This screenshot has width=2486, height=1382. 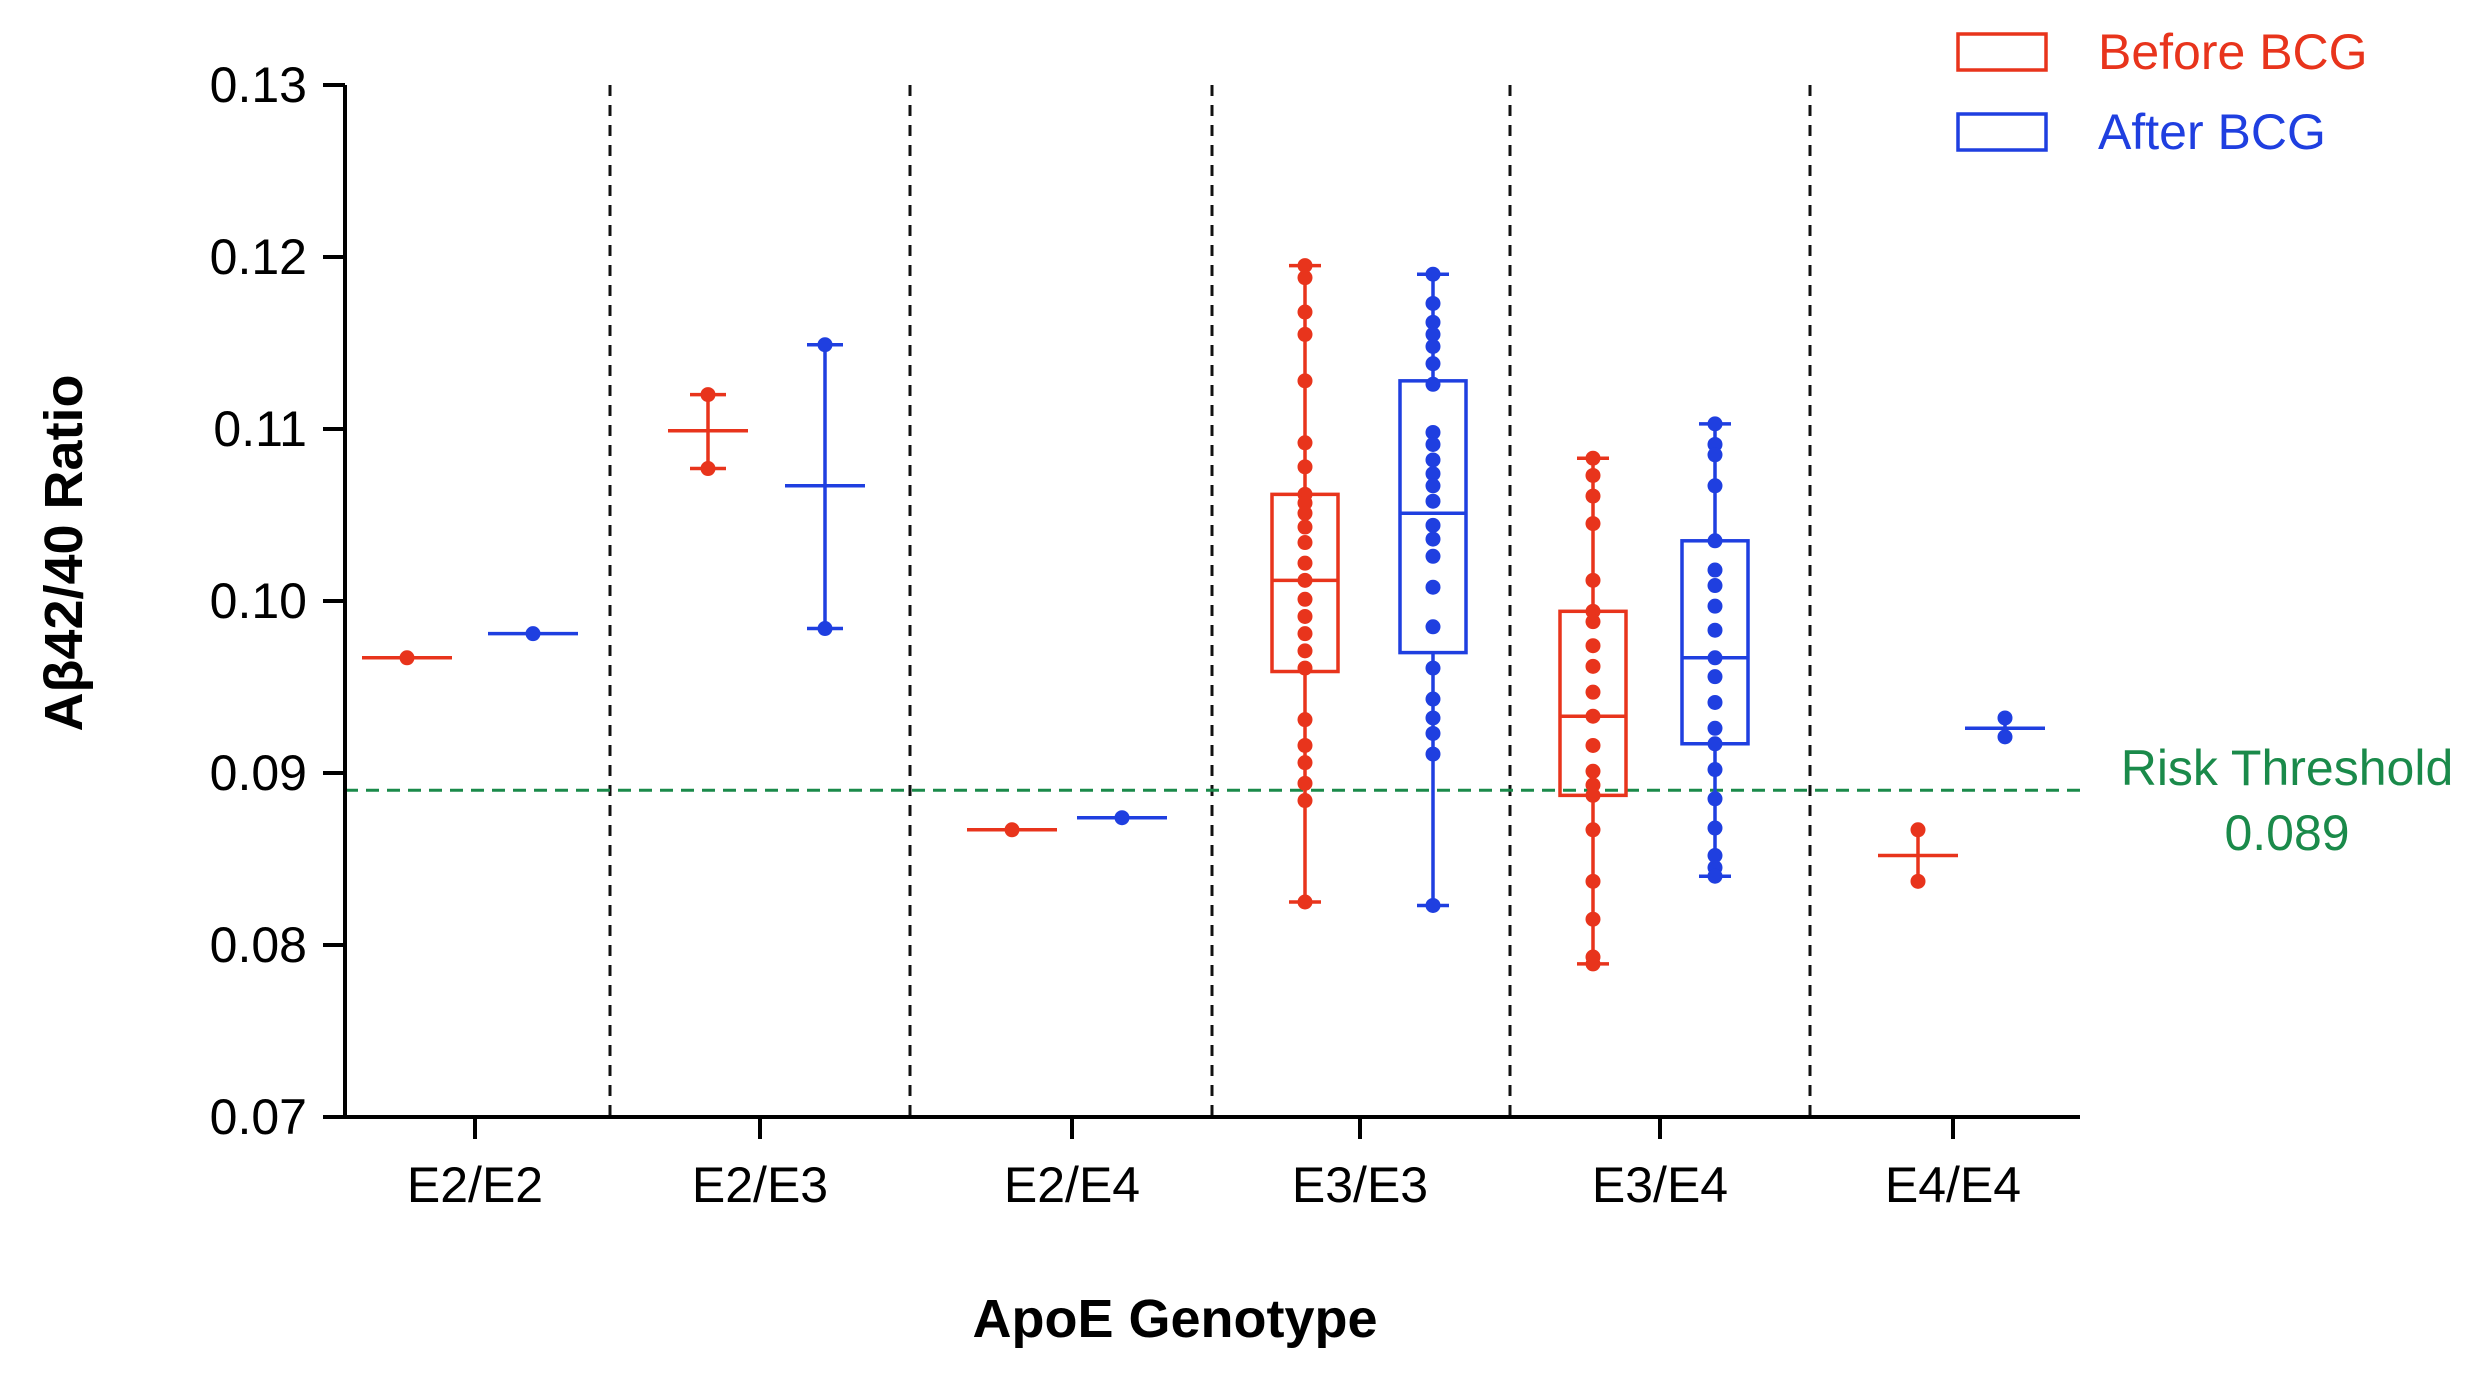 I want to click on legend-label: After BCG, so click(x=2212, y=132).